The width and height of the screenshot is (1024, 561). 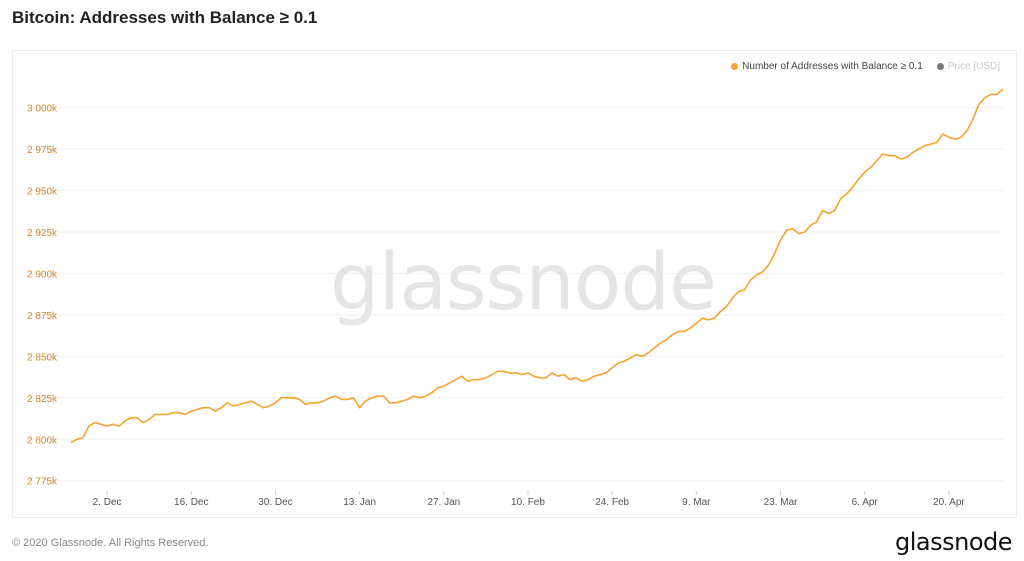 I want to click on x-tick-label: 6. Apr, so click(x=865, y=502).